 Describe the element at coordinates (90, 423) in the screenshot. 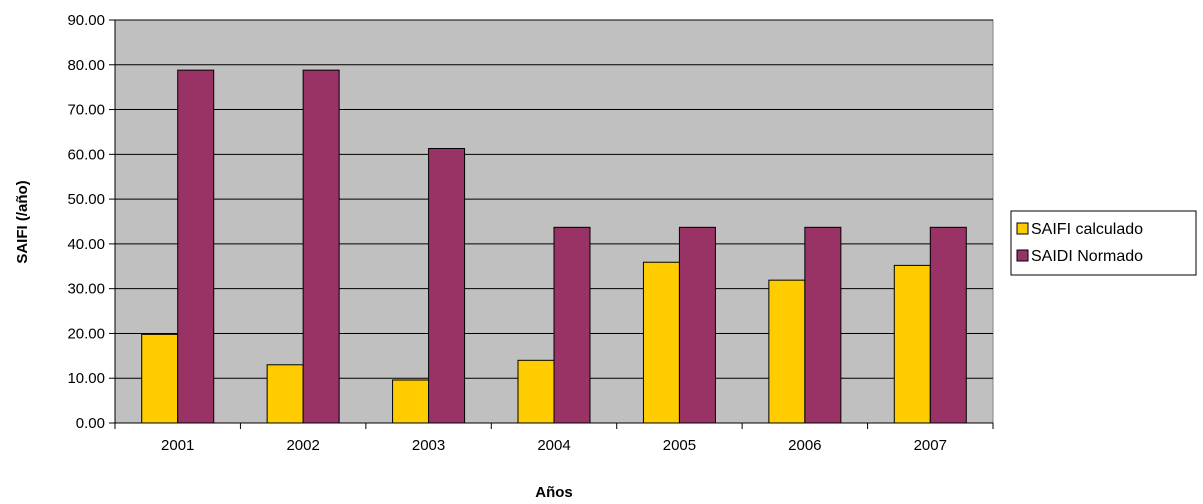

I see `y-tick-label: 0.00` at that location.